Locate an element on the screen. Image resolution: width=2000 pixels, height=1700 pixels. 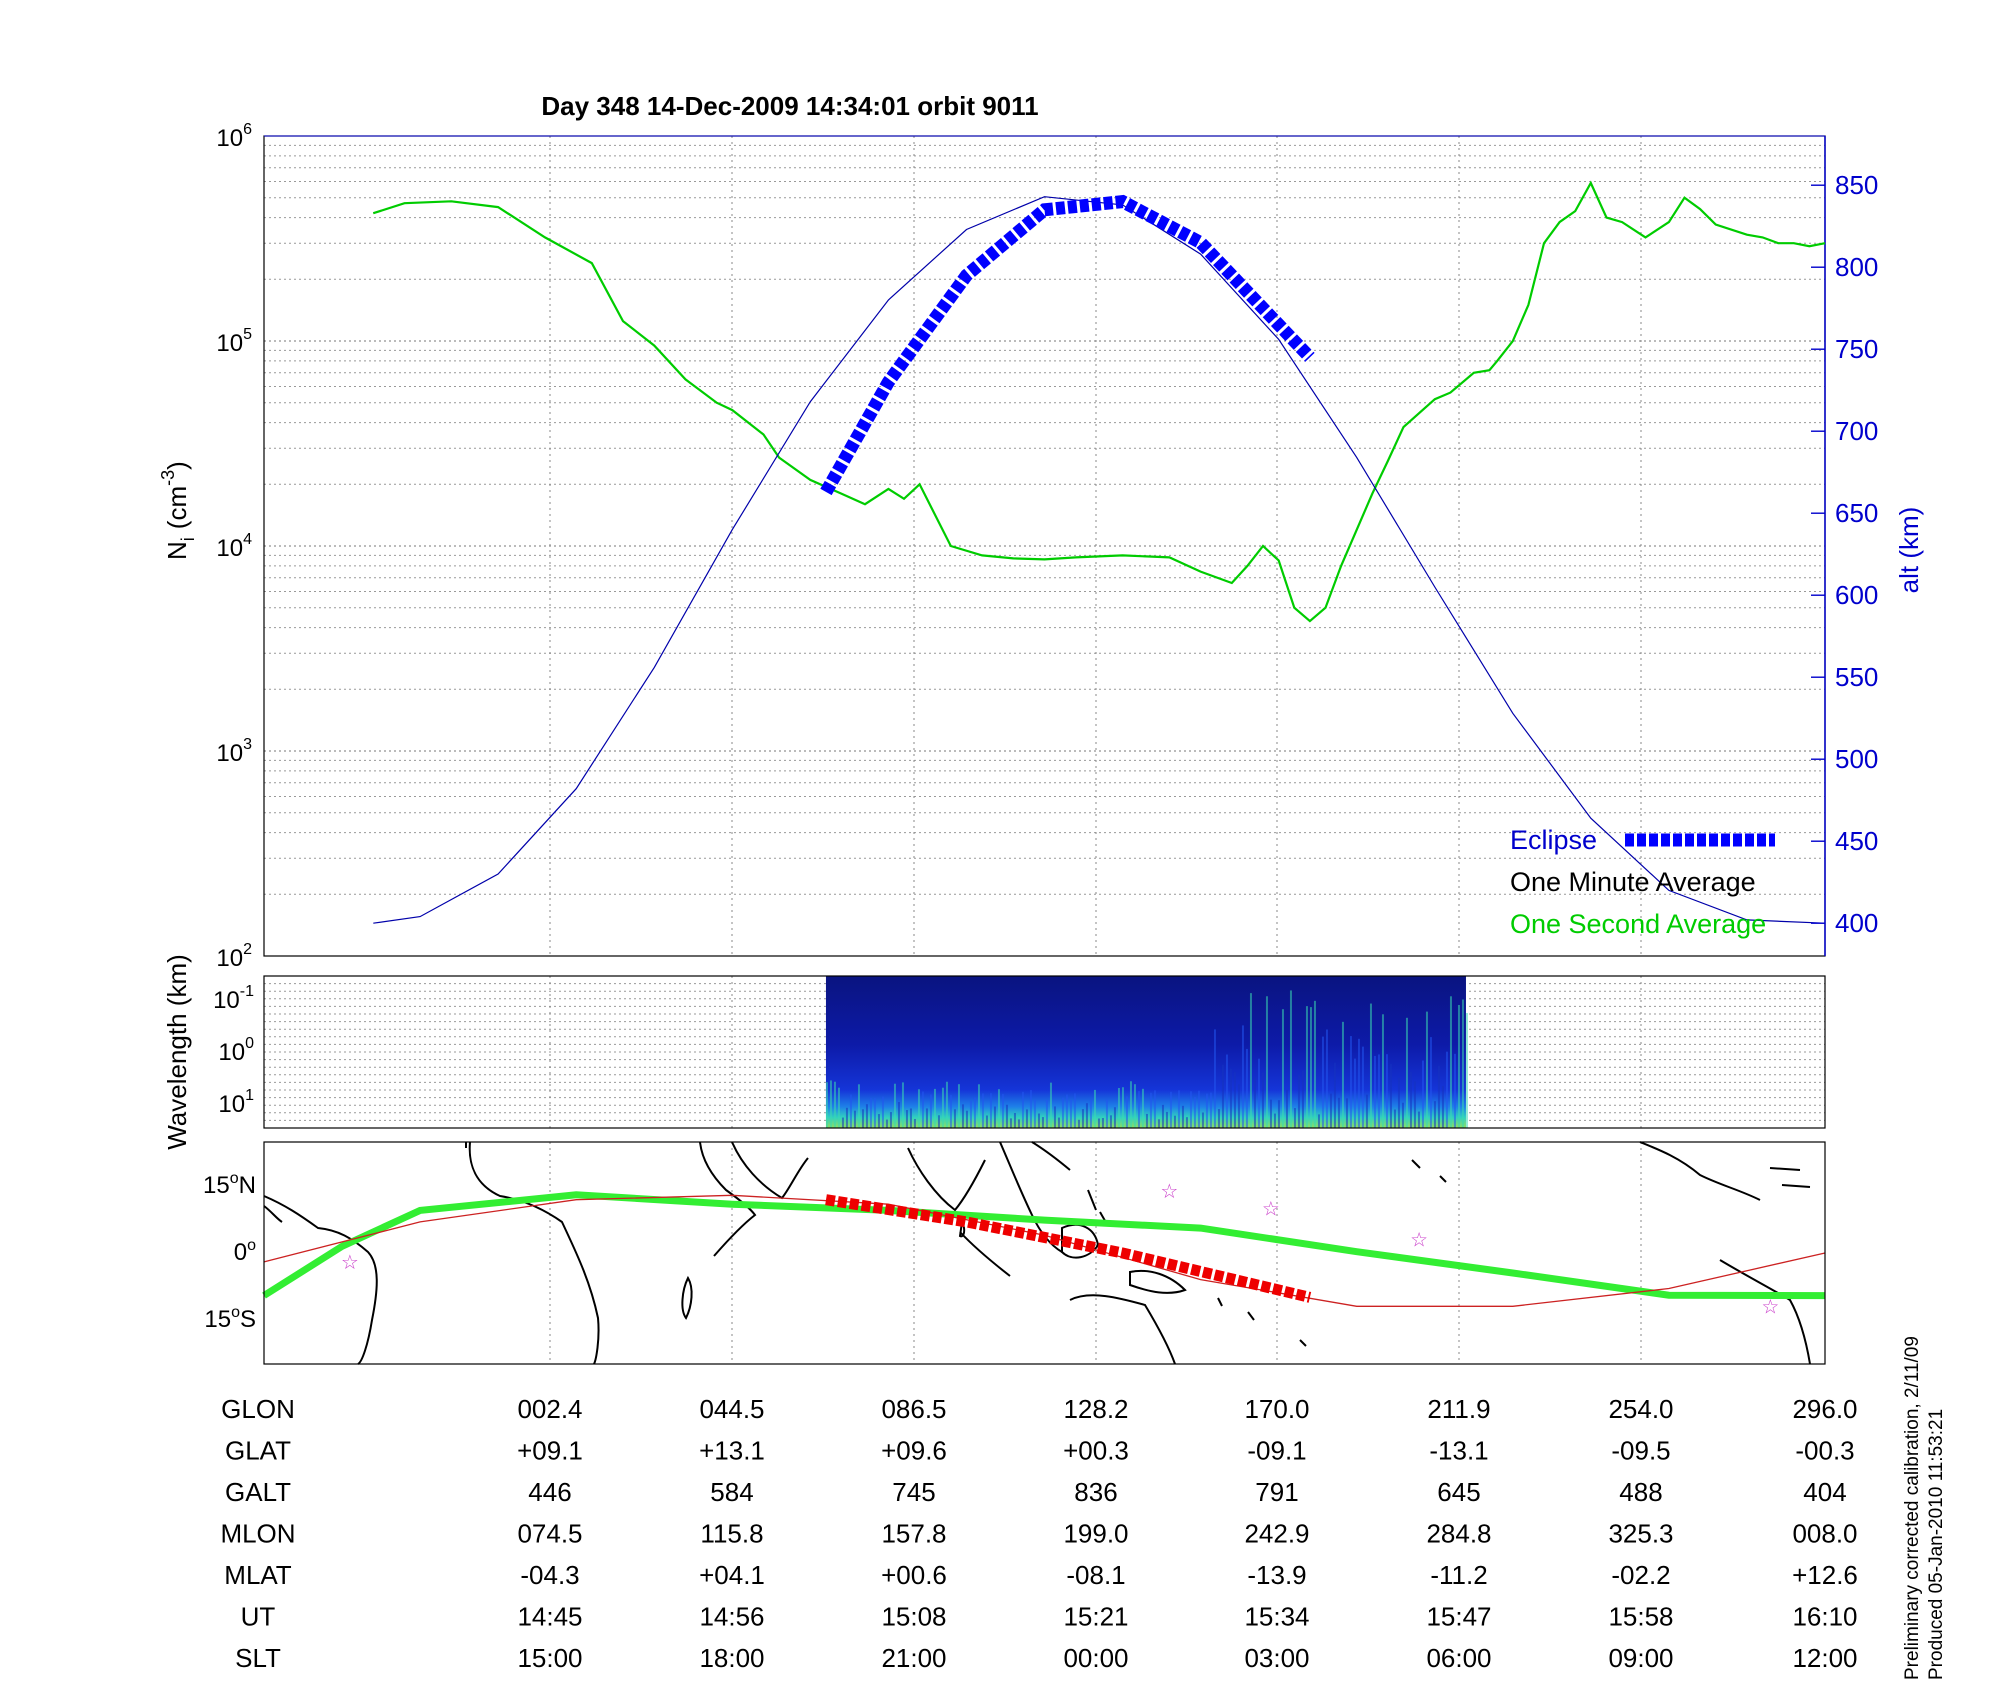
table-cell: +12.6 is located at coordinates (1825, 1575).